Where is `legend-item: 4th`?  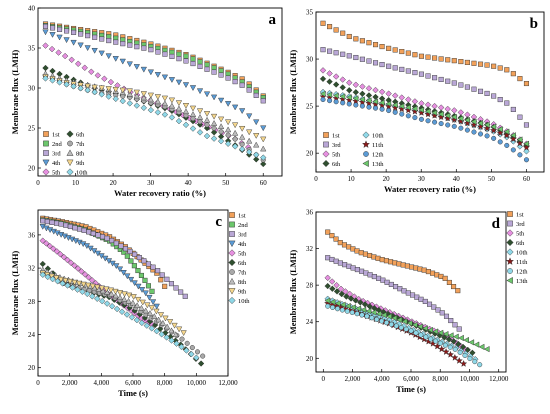
legend-item: 4th is located at coordinates (237, 244).